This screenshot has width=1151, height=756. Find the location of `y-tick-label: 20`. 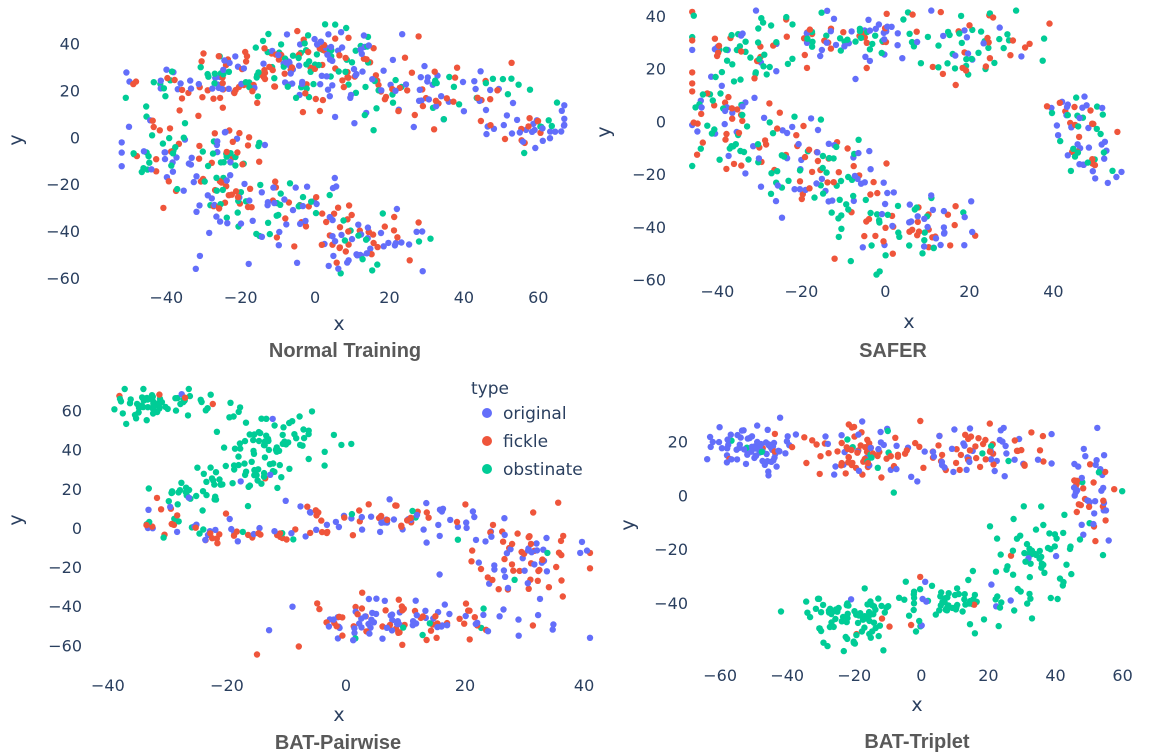

y-tick-label: 20 is located at coordinates (70, 90).